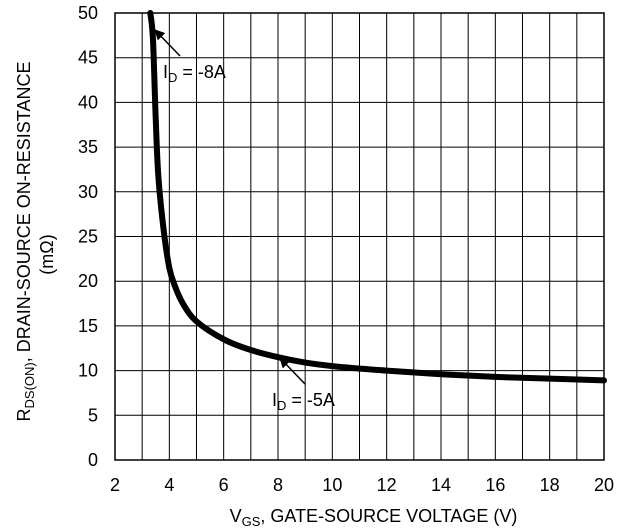  Describe the element at coordinates (332, 485) in the screenshot. I see `x-tick-label: 10` at that location.